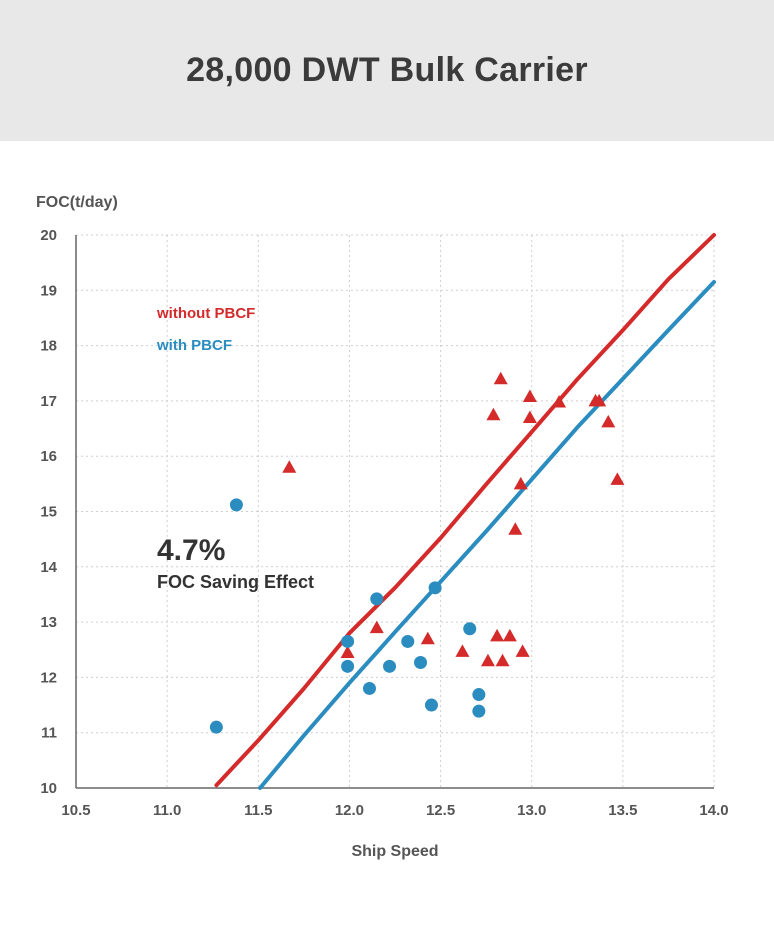 This screenshot has width=774, height=942. What do you see at coordinates (48, 235) in the screenshot?
I see `y-tick-label: 20` at bounding box center [48, 235].